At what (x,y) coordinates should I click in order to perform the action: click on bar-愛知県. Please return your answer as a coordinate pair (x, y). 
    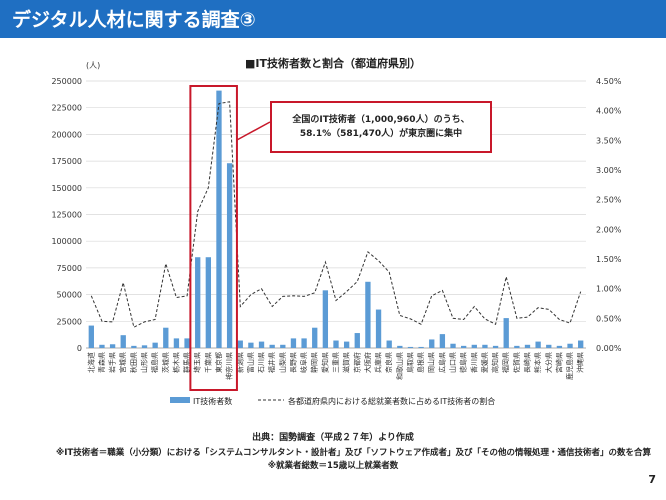
    Looking at the image, I should click on (325, 319).